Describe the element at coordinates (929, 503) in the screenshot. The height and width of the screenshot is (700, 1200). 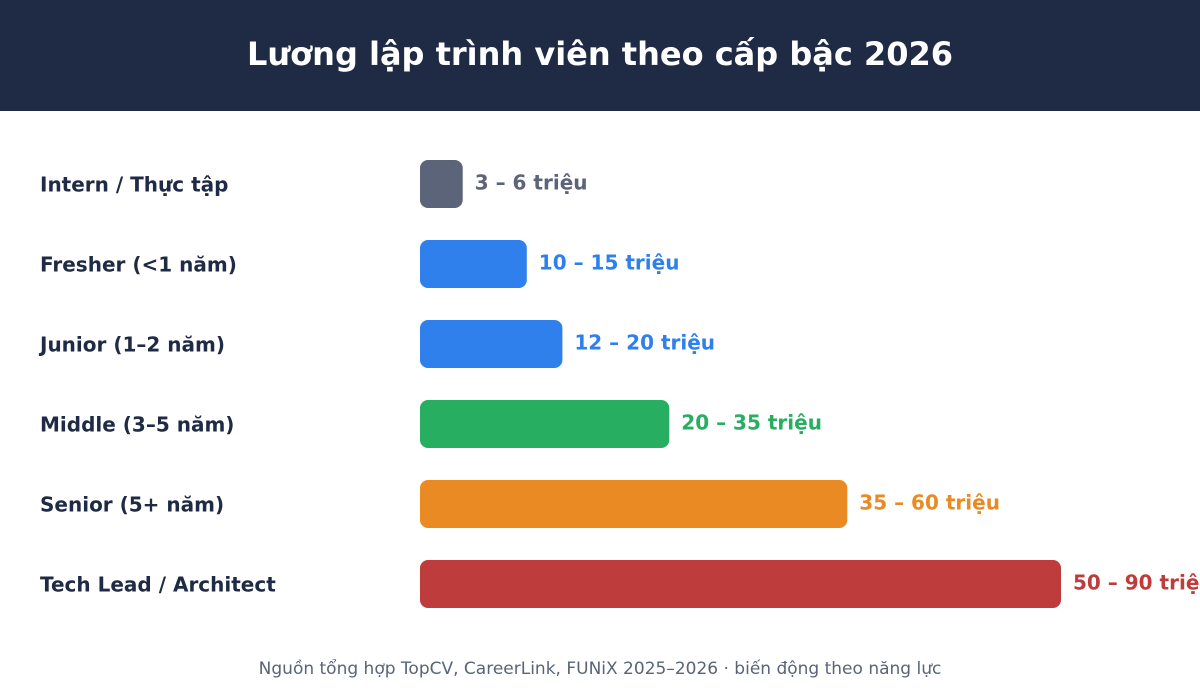
I see `data-label: 35 – 60 triệu` at that location.